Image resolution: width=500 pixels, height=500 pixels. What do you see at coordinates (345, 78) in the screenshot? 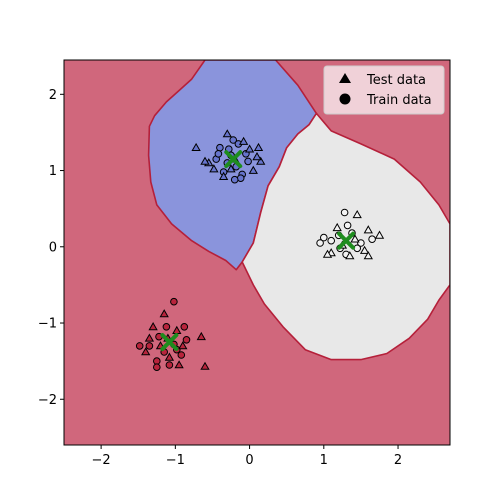
I see `legend-triangle-marker` at bounding box center [345, 78].